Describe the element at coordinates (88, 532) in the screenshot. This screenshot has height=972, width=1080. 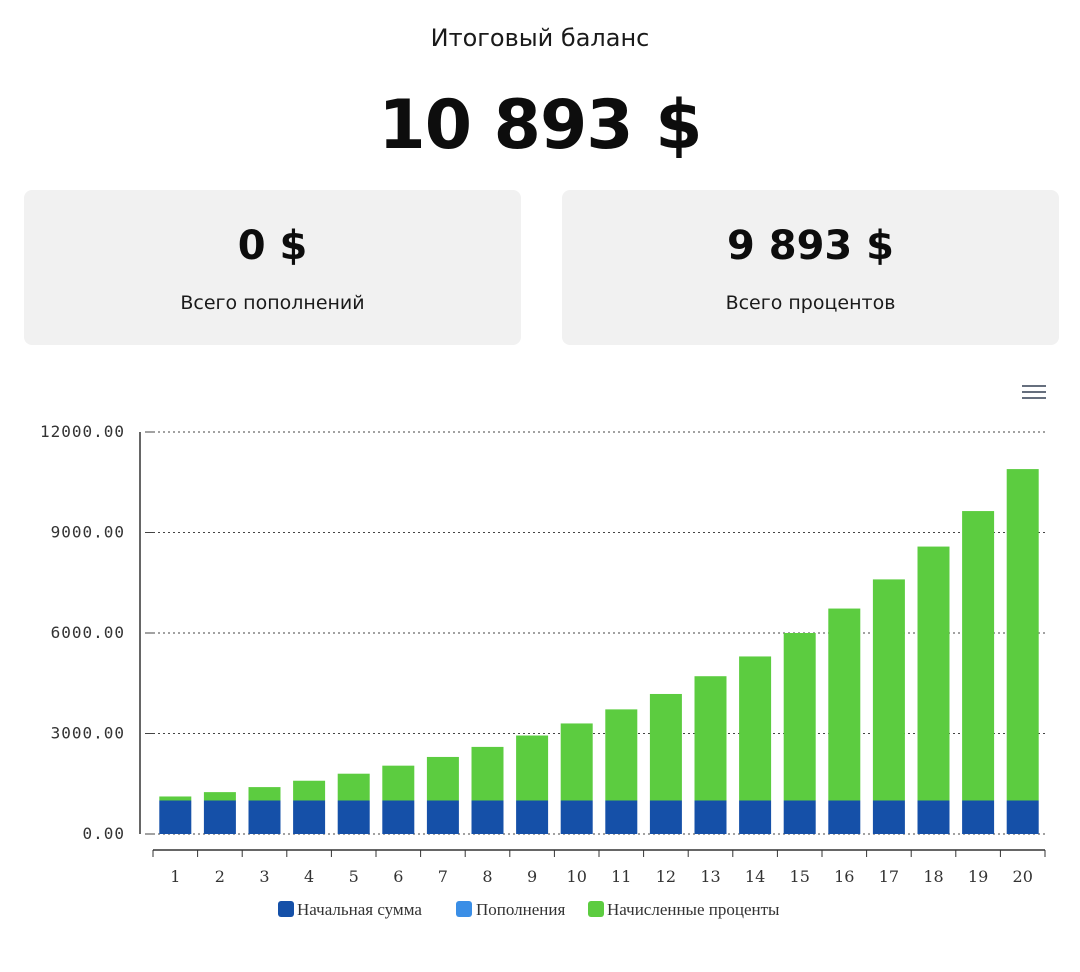
I see `y-tick-label: 9000.00` at that location.